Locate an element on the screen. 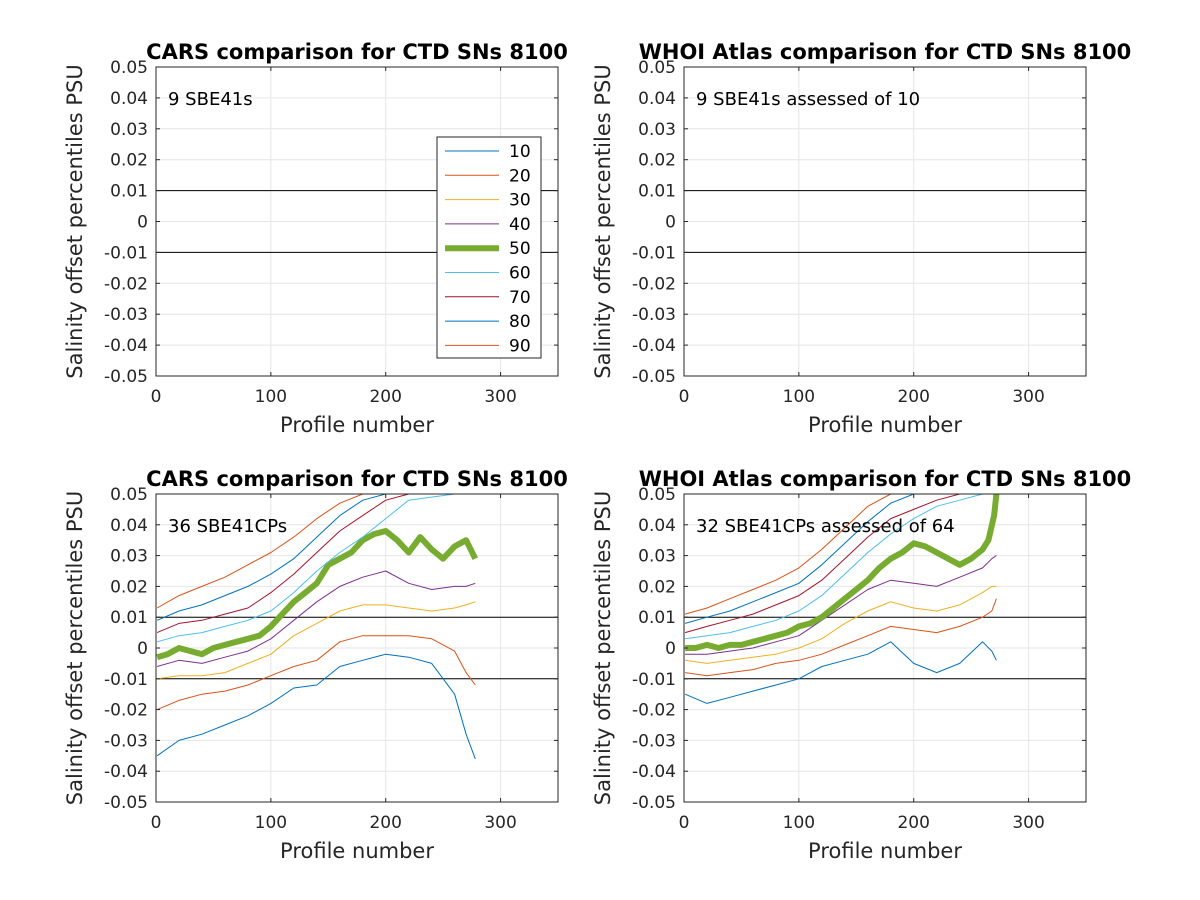 The height and width of the screenshot is (900, 1200). legend-label-40: 40 is located at coordinates (520, 225).